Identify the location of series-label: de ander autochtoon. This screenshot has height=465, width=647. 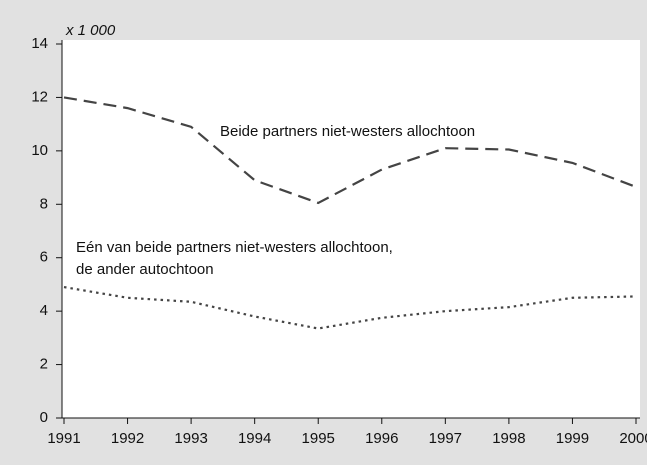
(145, 269).